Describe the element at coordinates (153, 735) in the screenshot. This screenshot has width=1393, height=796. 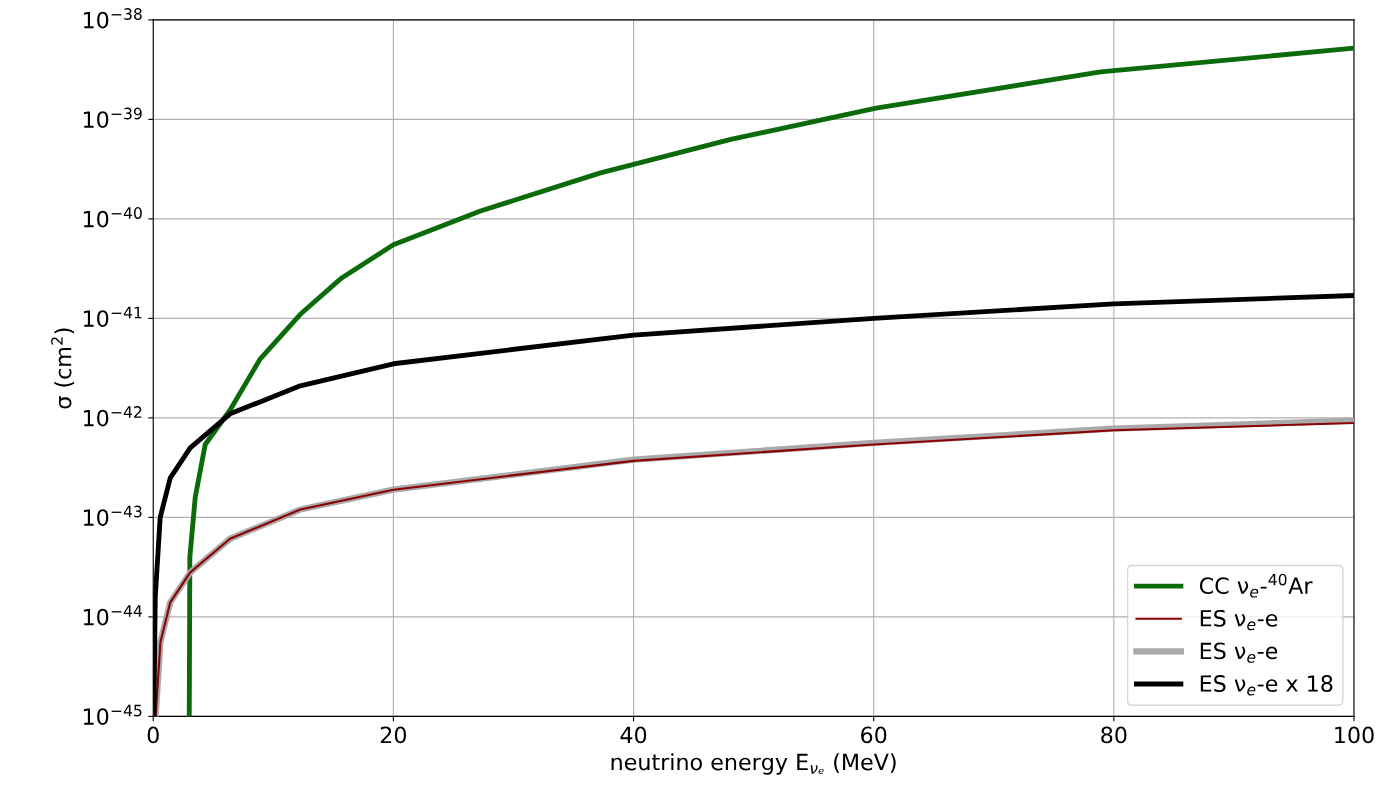
I see `x-tick-label: 0` at that location.